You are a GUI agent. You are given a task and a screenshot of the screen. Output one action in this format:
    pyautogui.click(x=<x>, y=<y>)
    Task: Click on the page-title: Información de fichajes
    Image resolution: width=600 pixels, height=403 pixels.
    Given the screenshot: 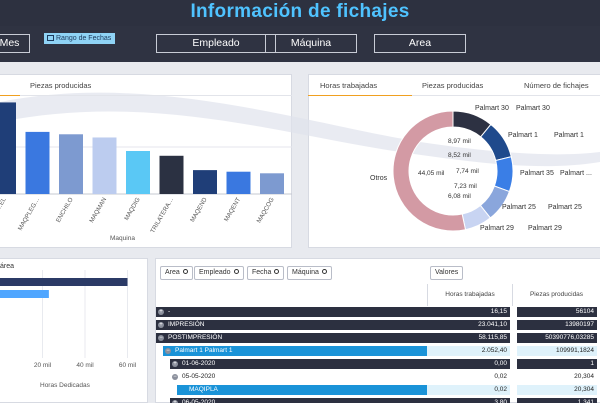 What is the action you would take?
    pyautogui.click(x=300, y=11)
    